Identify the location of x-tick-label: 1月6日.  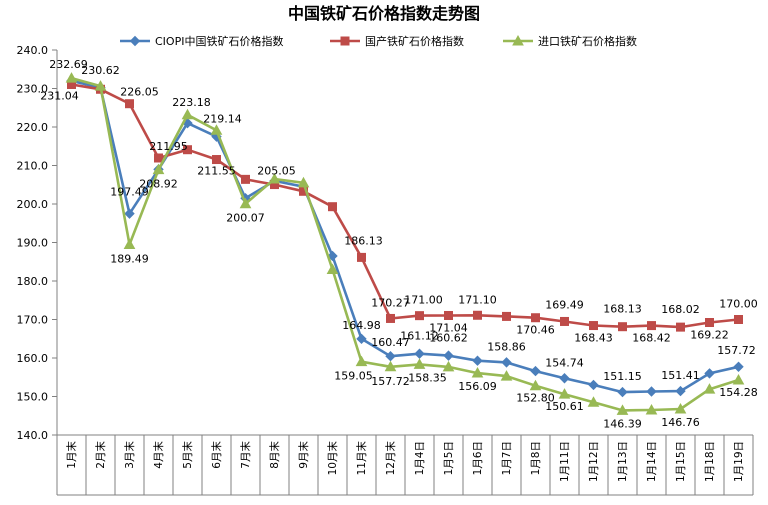
(478, 458).